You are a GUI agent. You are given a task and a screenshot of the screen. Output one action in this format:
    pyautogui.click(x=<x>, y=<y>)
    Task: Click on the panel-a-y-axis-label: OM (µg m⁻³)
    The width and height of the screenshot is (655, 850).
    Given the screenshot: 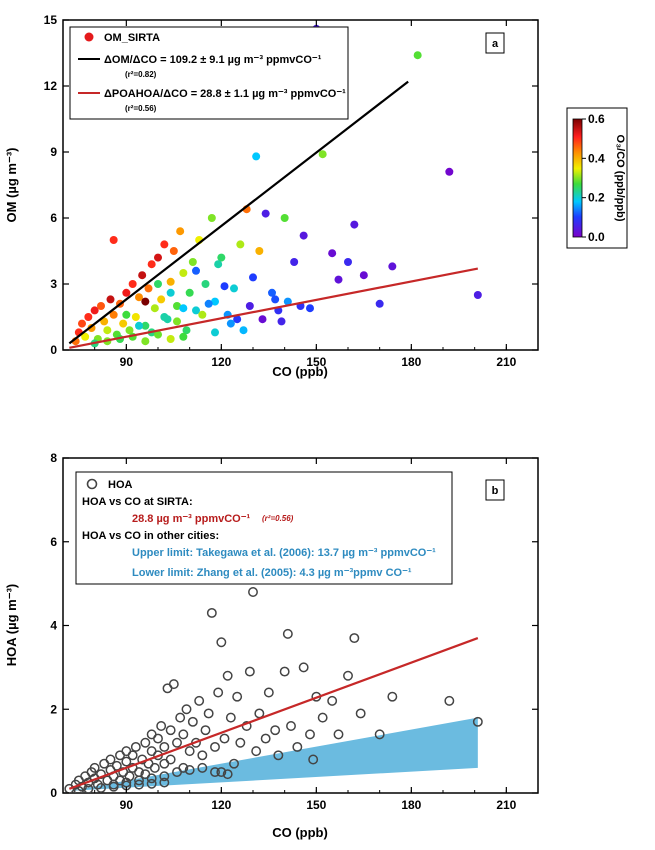 What is the action you would take?
    pyautogui.click(x=11, y=184)
    